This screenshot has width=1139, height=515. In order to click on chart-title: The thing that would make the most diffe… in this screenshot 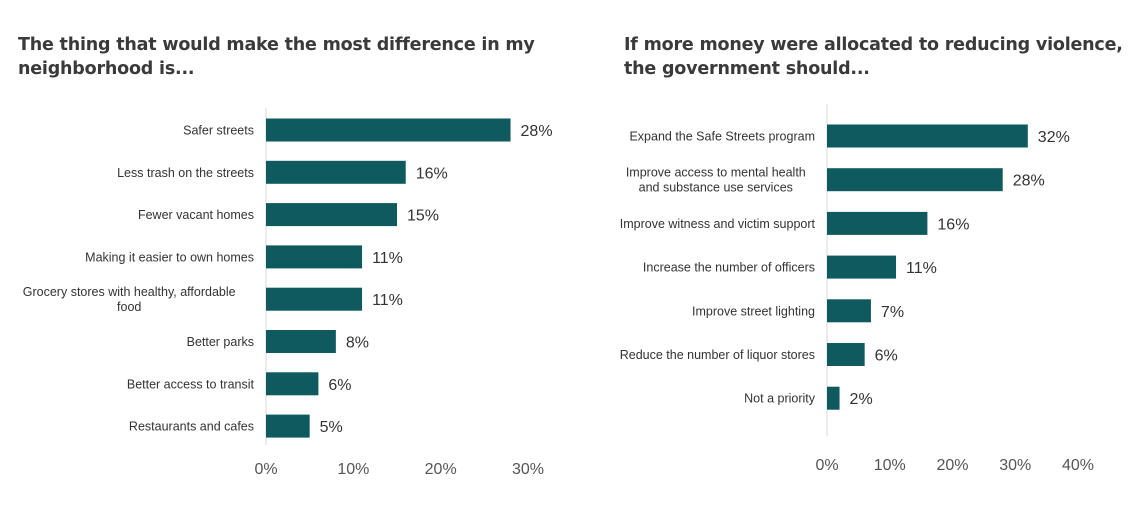, I will do `click(276, 57)`.